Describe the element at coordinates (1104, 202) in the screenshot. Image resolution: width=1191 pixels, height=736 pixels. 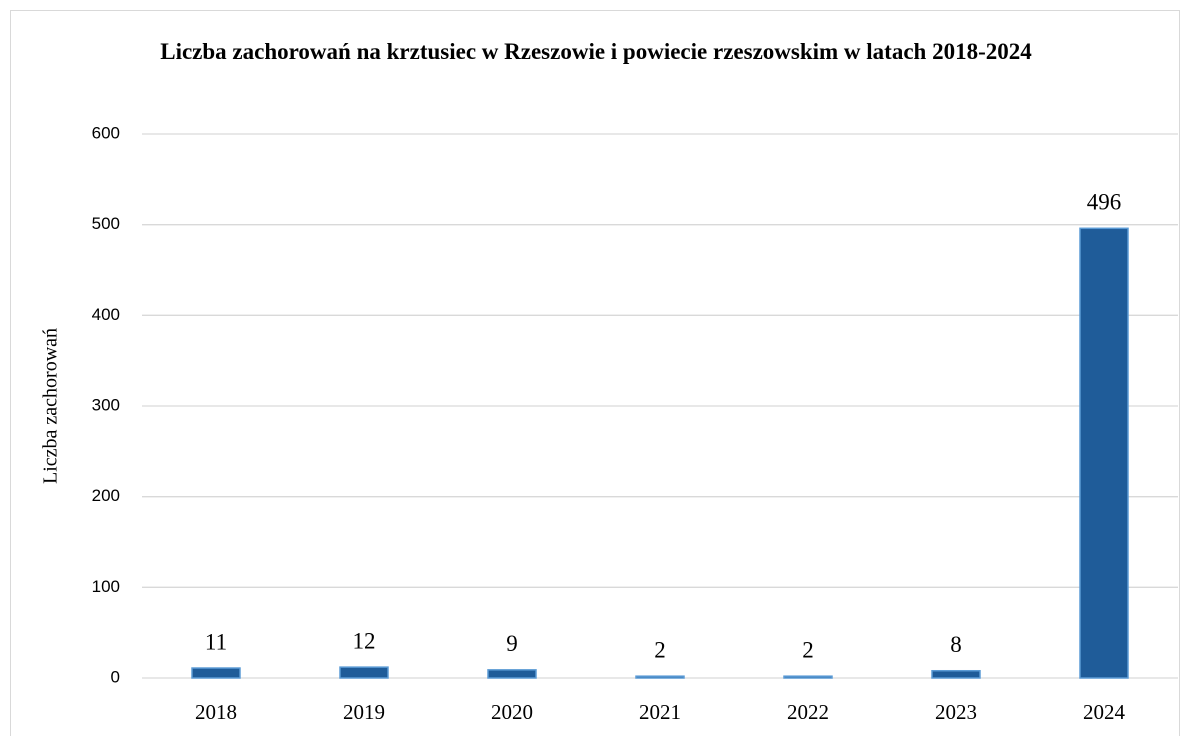
I see `data-label: 496` at that location.